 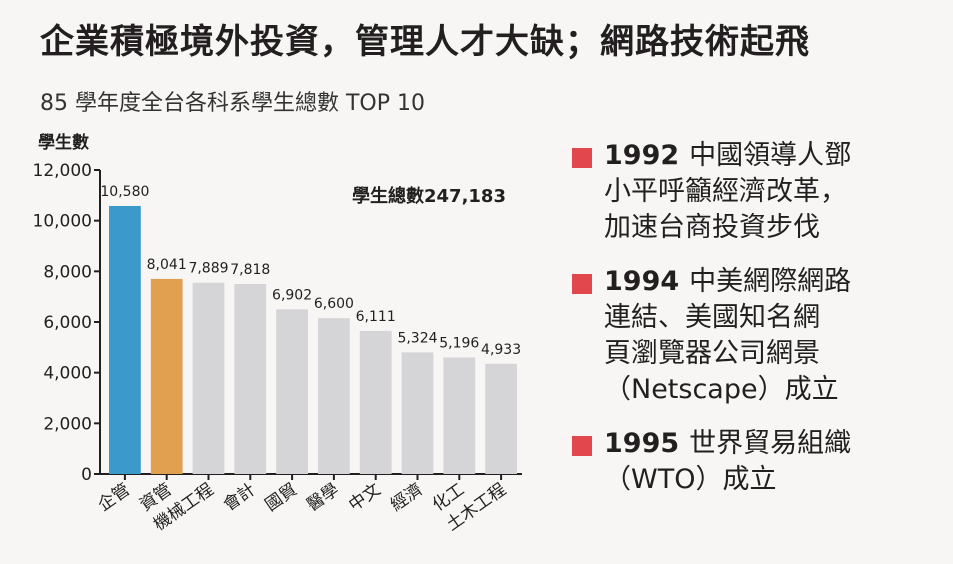 I want to click on bar-value-label: 5,324, so click(x=417, y=338).